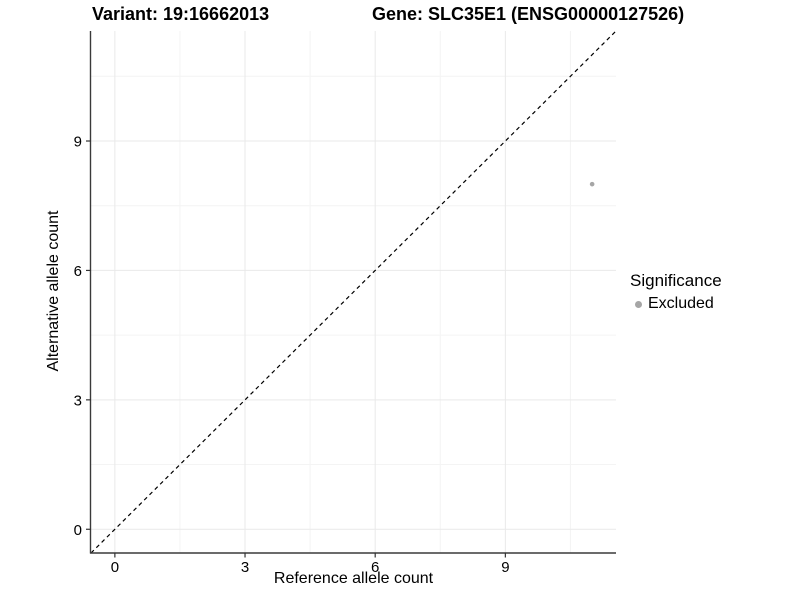  I want to click on y-tick-label: 9, so click(78, 142).